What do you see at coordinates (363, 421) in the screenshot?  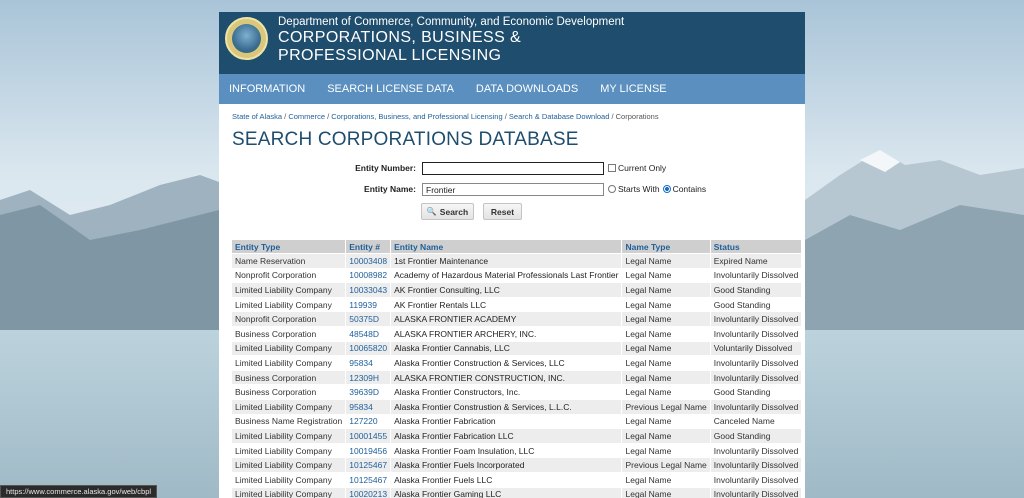 I see `entity-number-link: 127220` at bounding box center [363, 421].